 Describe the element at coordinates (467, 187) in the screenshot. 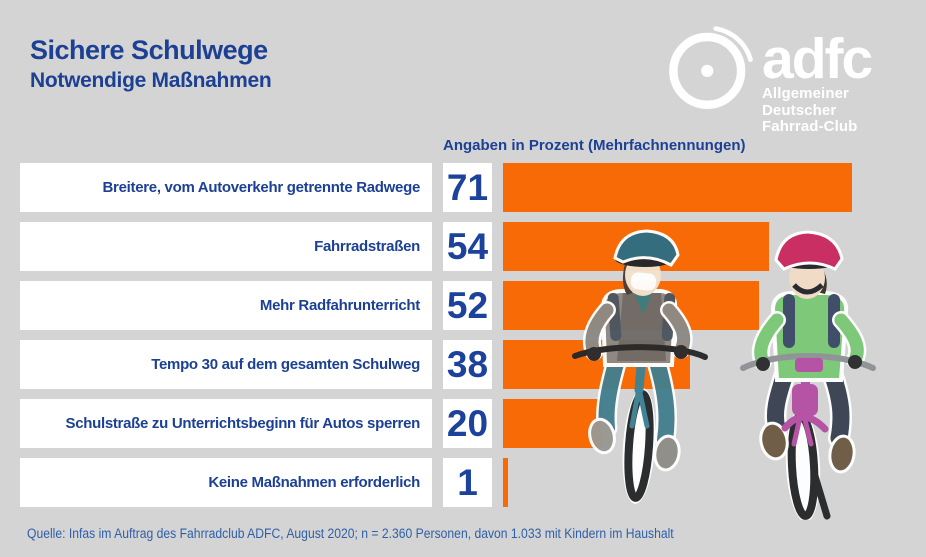

I see `bar-value: 71` at that location.